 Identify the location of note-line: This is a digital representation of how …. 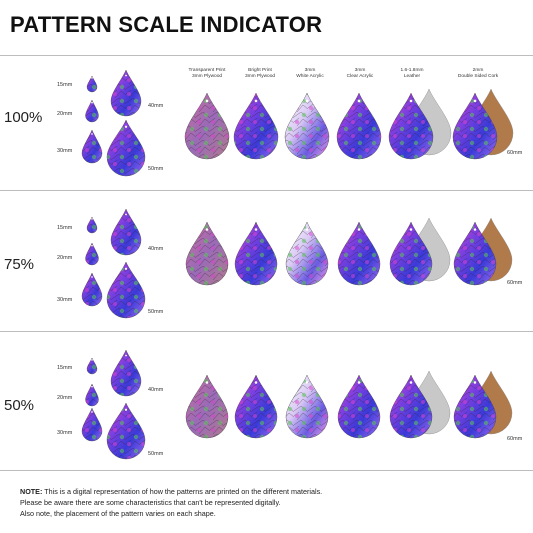
(183, 491).